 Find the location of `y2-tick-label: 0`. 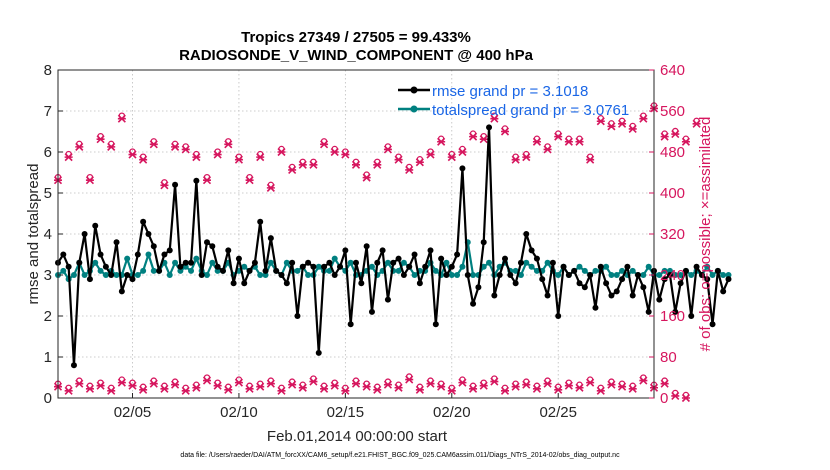

y2-tick-label: 0 is located at coordinates (664, 398).